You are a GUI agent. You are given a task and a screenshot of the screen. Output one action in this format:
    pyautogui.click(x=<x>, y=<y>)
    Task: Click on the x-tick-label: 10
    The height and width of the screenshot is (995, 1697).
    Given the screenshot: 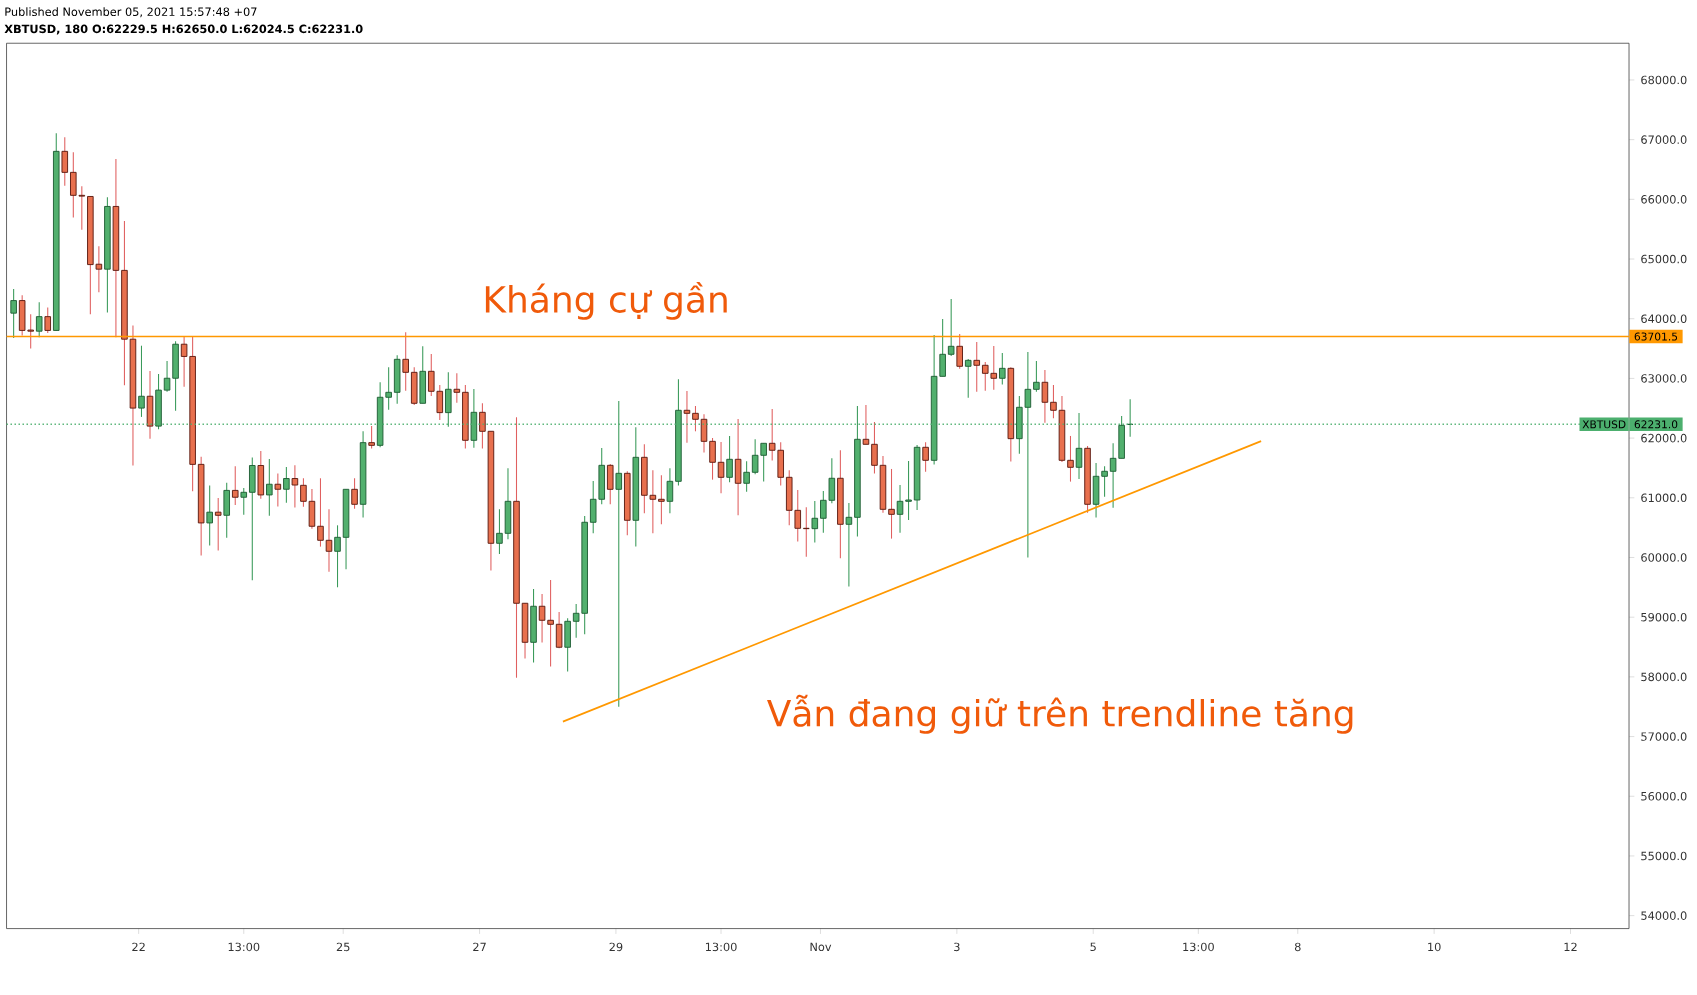 What is the action you would take?
    pyautogui.click(x=1434, y=947)
    